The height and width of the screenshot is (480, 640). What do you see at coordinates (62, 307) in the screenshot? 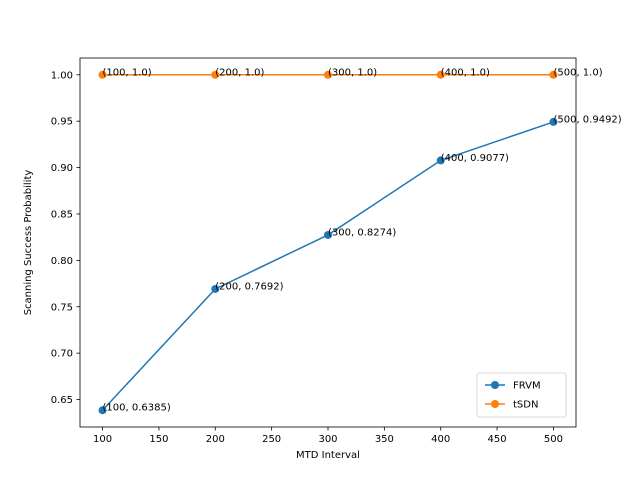
I see `y-tick-label: 0.75` at bounding box center [62, 307].